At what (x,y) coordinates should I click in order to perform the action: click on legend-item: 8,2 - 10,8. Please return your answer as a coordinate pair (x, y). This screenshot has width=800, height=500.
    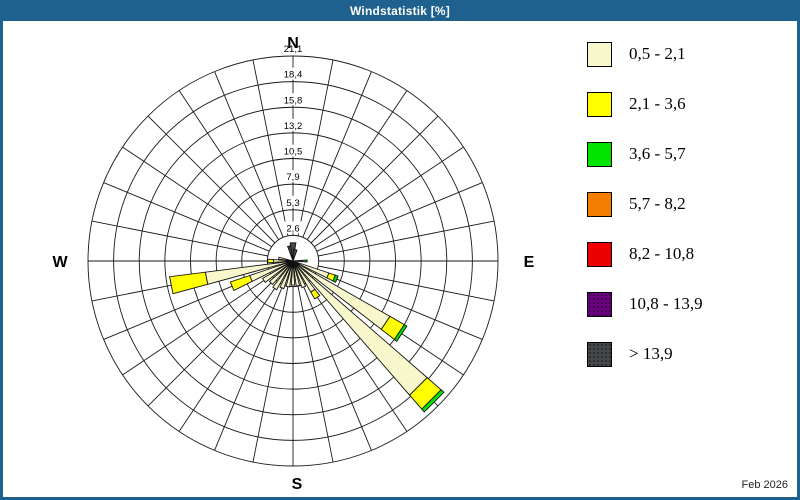
    Looking at the image, I should click on (645, 254).